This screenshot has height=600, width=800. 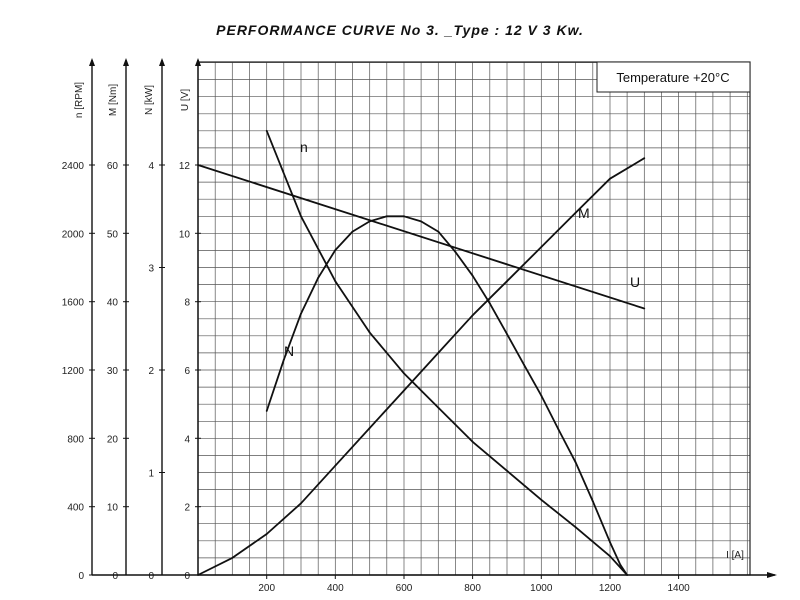 What do you see at coordinates (113, 100) in the screenshot?
I see `y-axis-label-M: M [Nm]` at bounding box center [113, 100].